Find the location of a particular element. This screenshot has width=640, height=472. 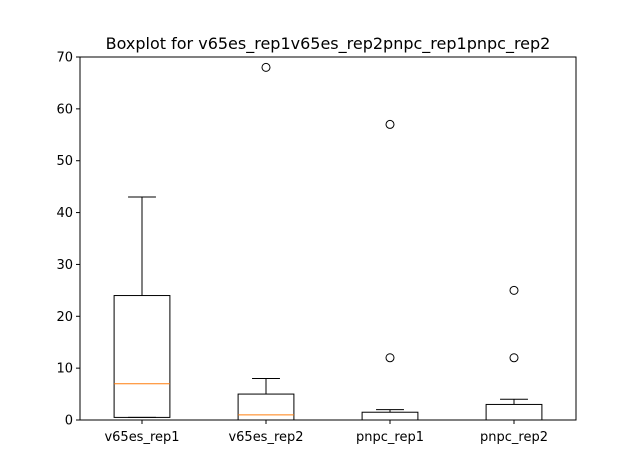

x-tick-label: v65es_rep1 is located at coordinates (141, 437).